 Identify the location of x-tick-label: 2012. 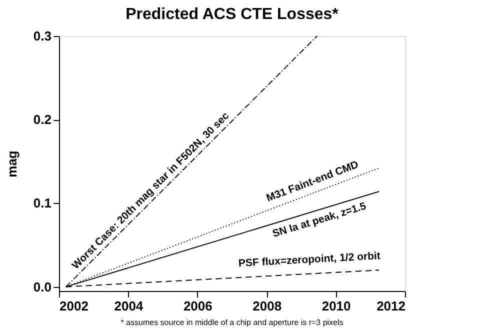
(391, 306).